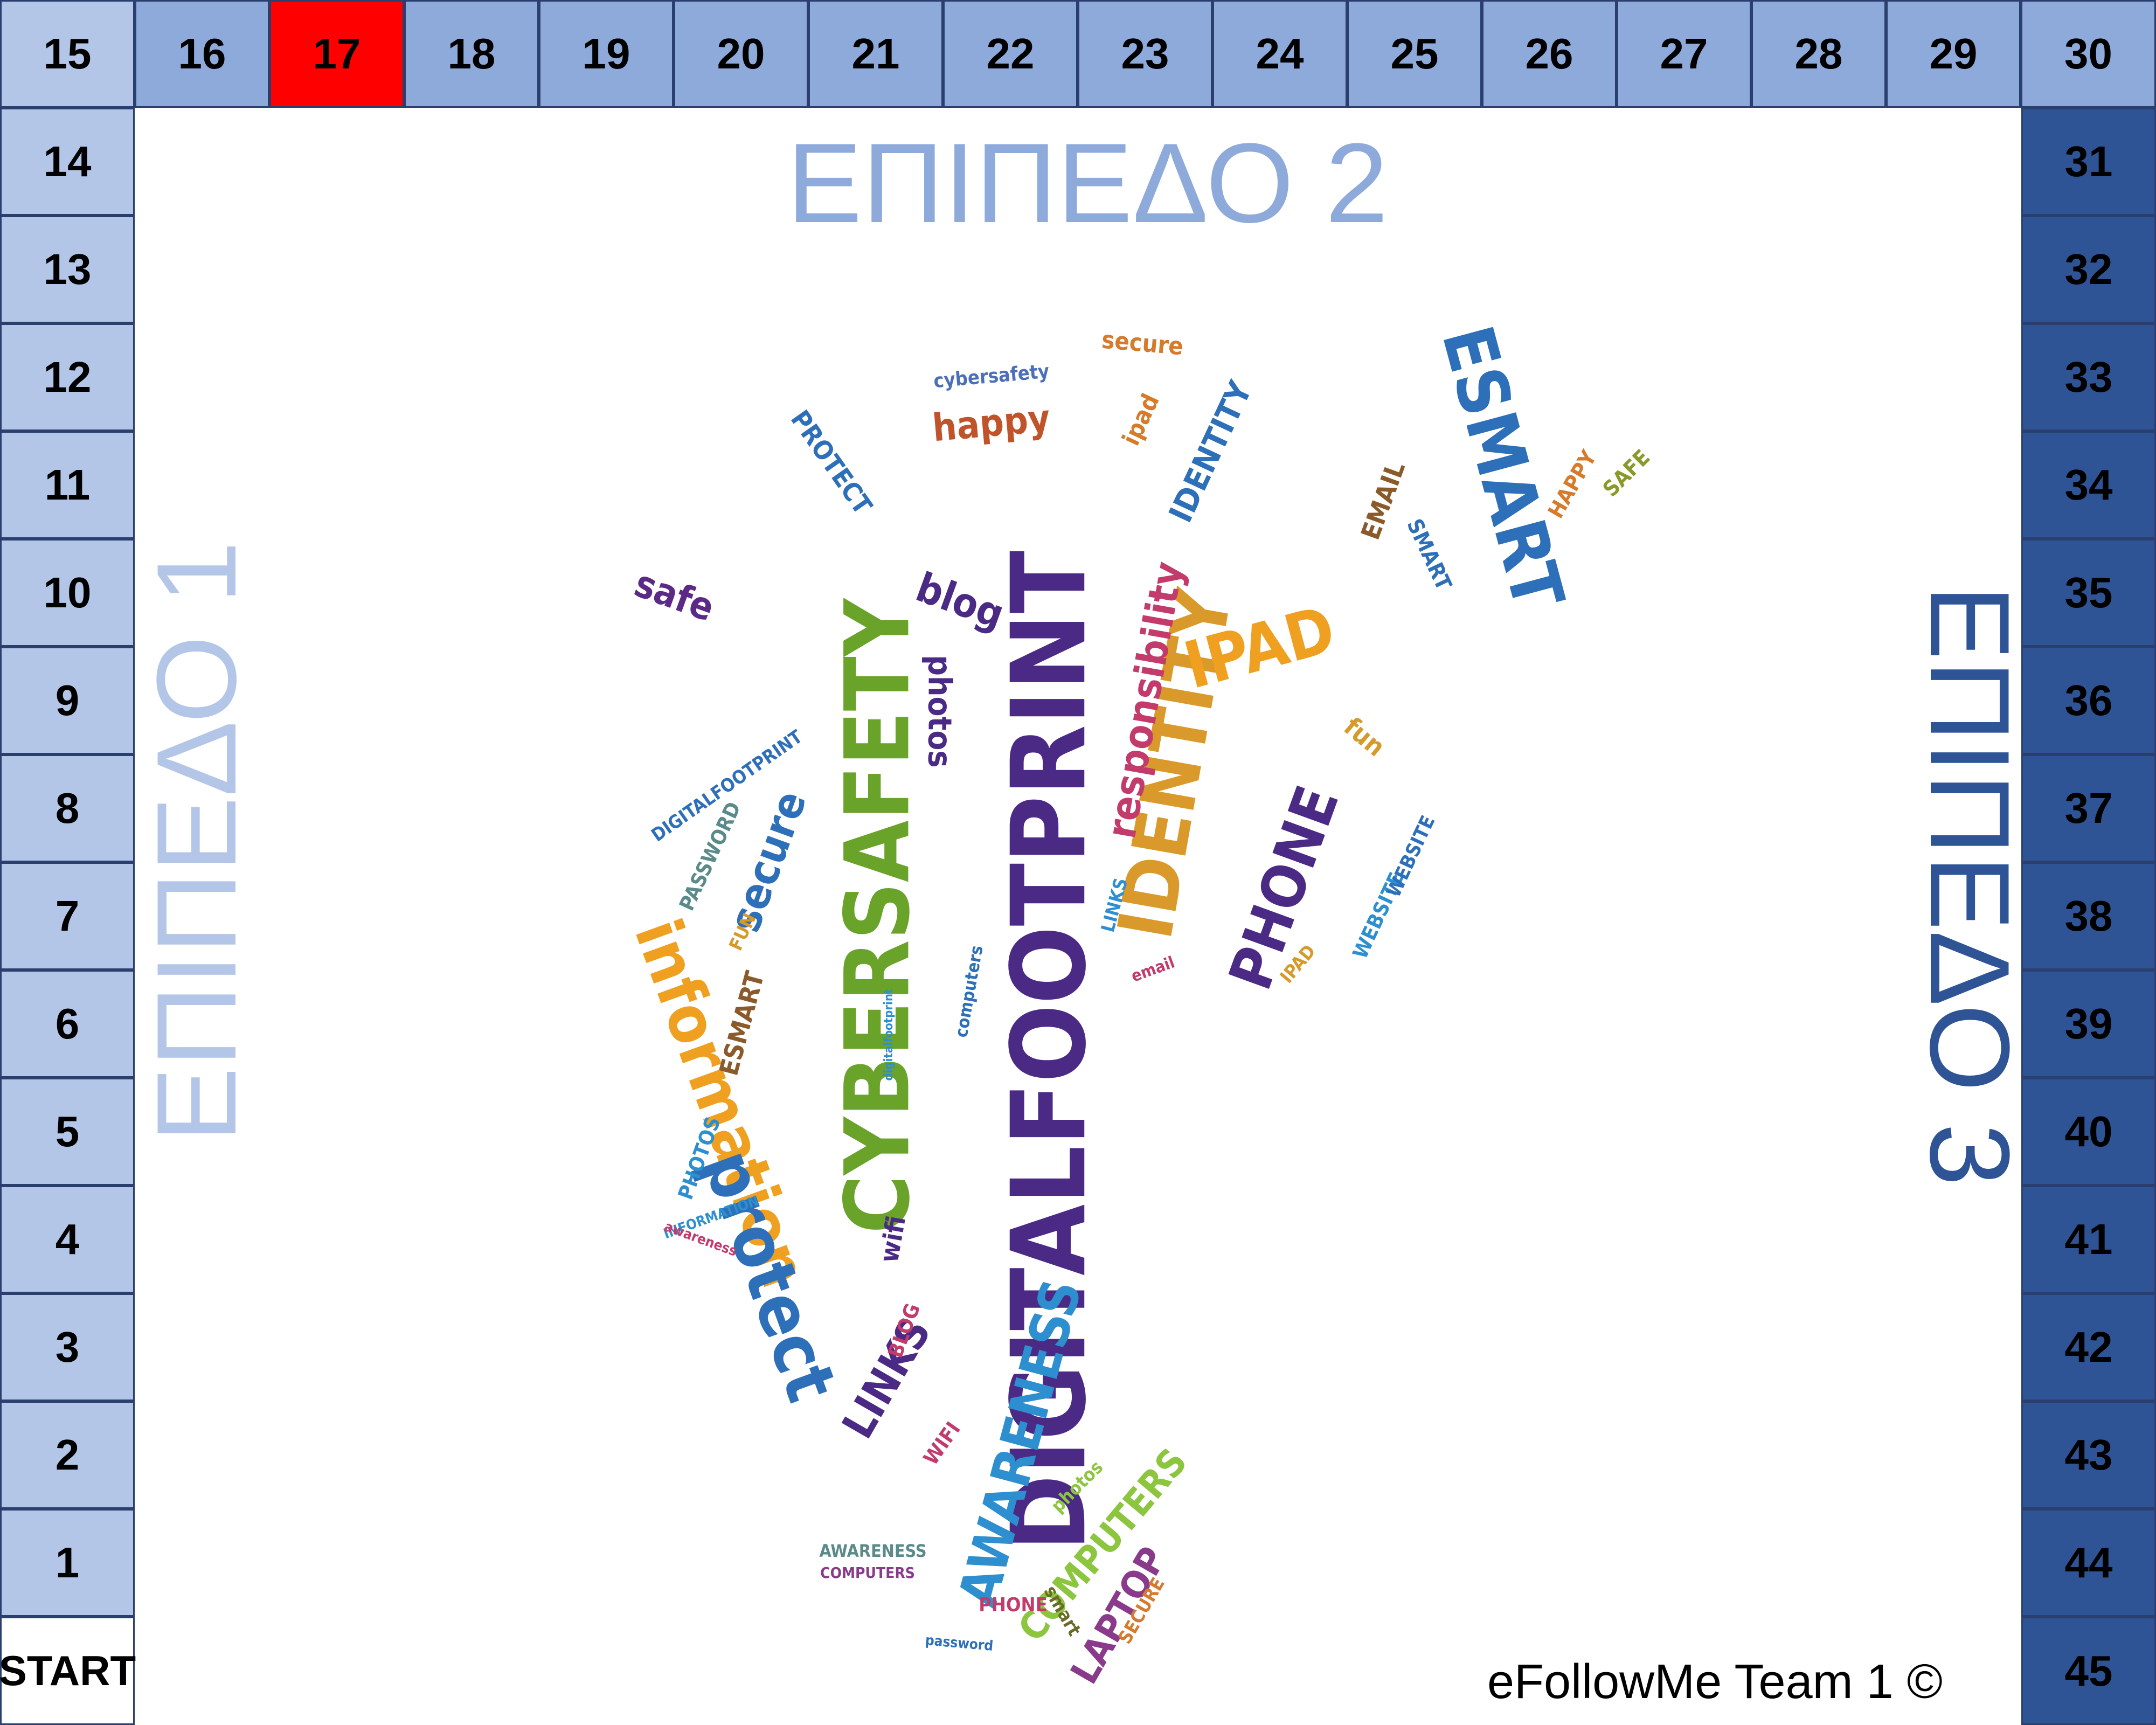  I want to click on board-square-32: 32, so click(2088, 269).